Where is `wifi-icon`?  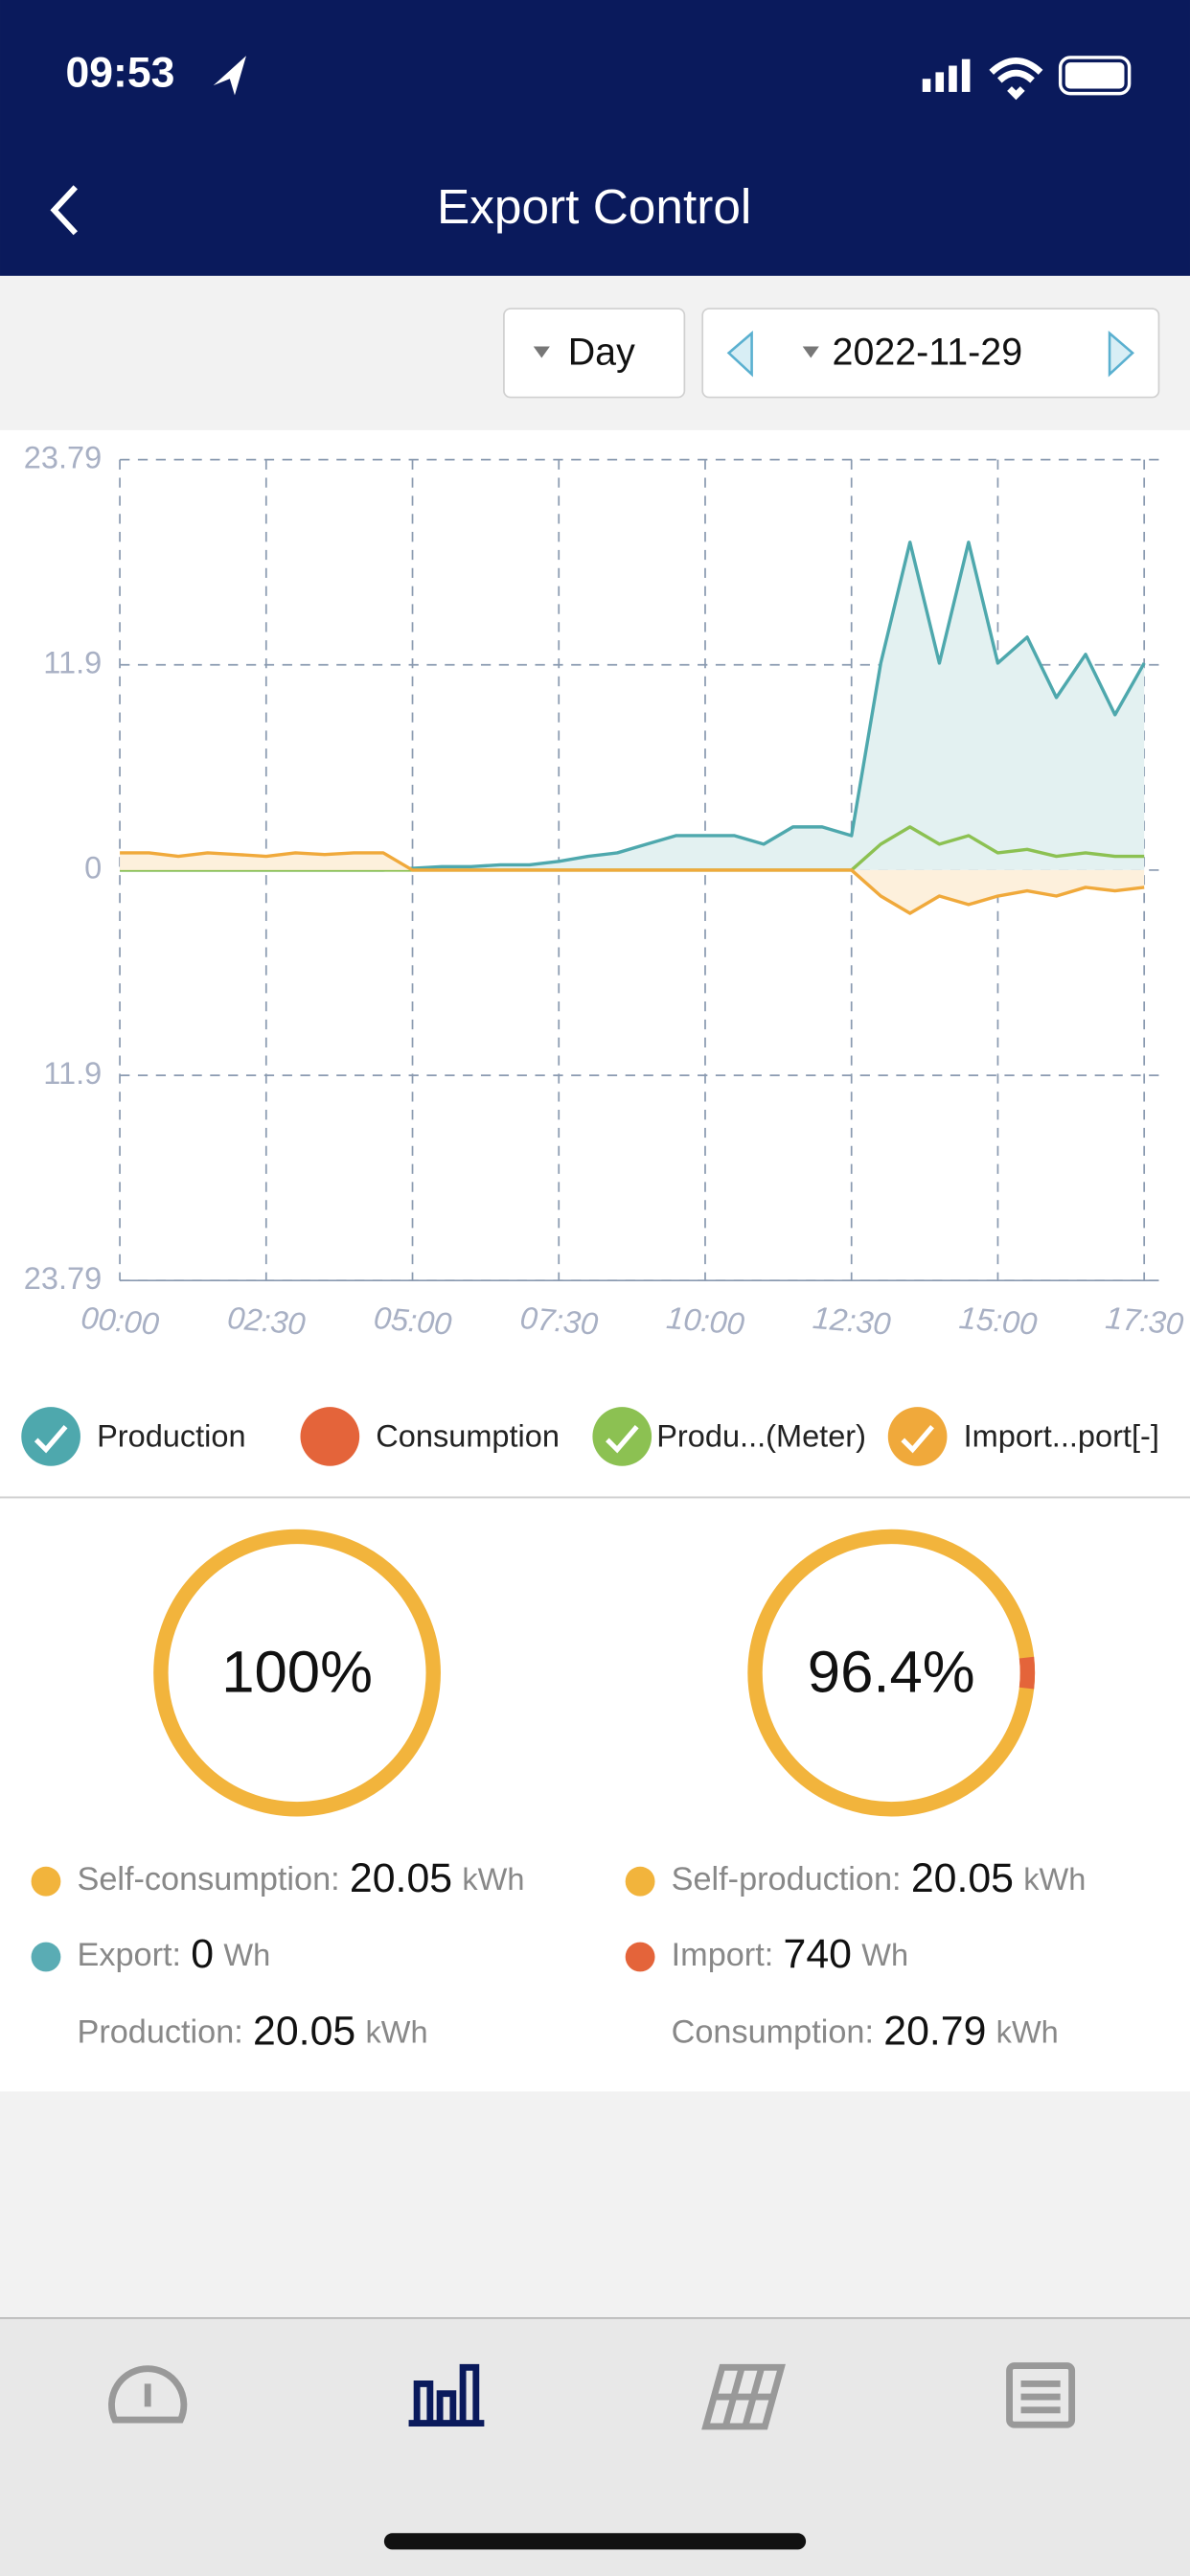
wifi-icon is located at coordinates (1016, 79).